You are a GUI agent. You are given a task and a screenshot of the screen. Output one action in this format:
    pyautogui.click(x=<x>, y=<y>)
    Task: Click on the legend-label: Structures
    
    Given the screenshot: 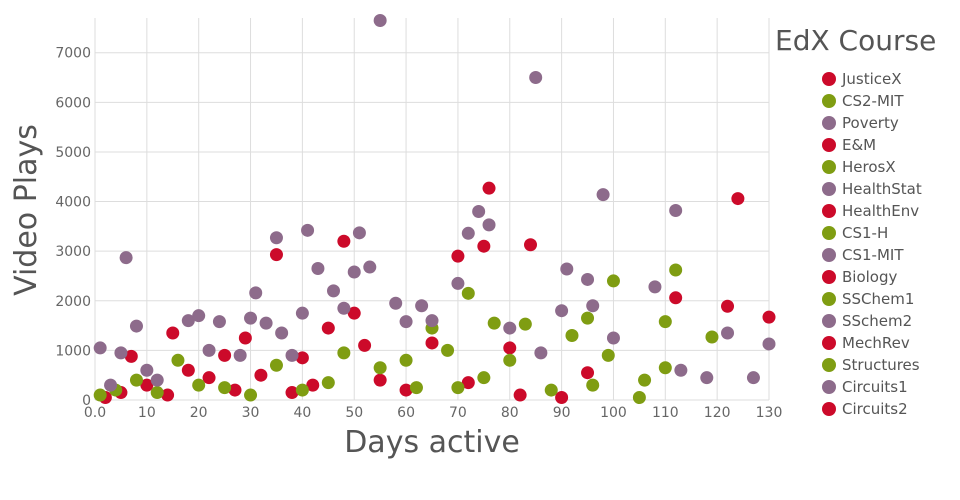 What is the action you would take?
    pyautogui.click(x=881, y=365)
    